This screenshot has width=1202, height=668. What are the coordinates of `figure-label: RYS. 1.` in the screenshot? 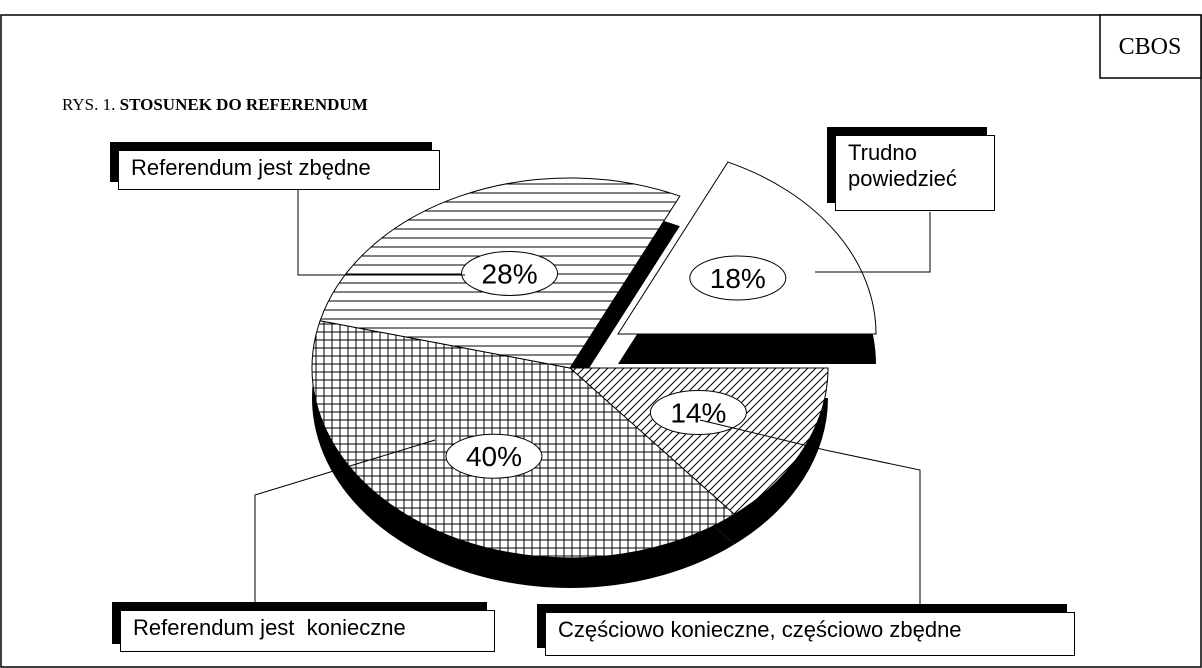 It's located at (88, 104).